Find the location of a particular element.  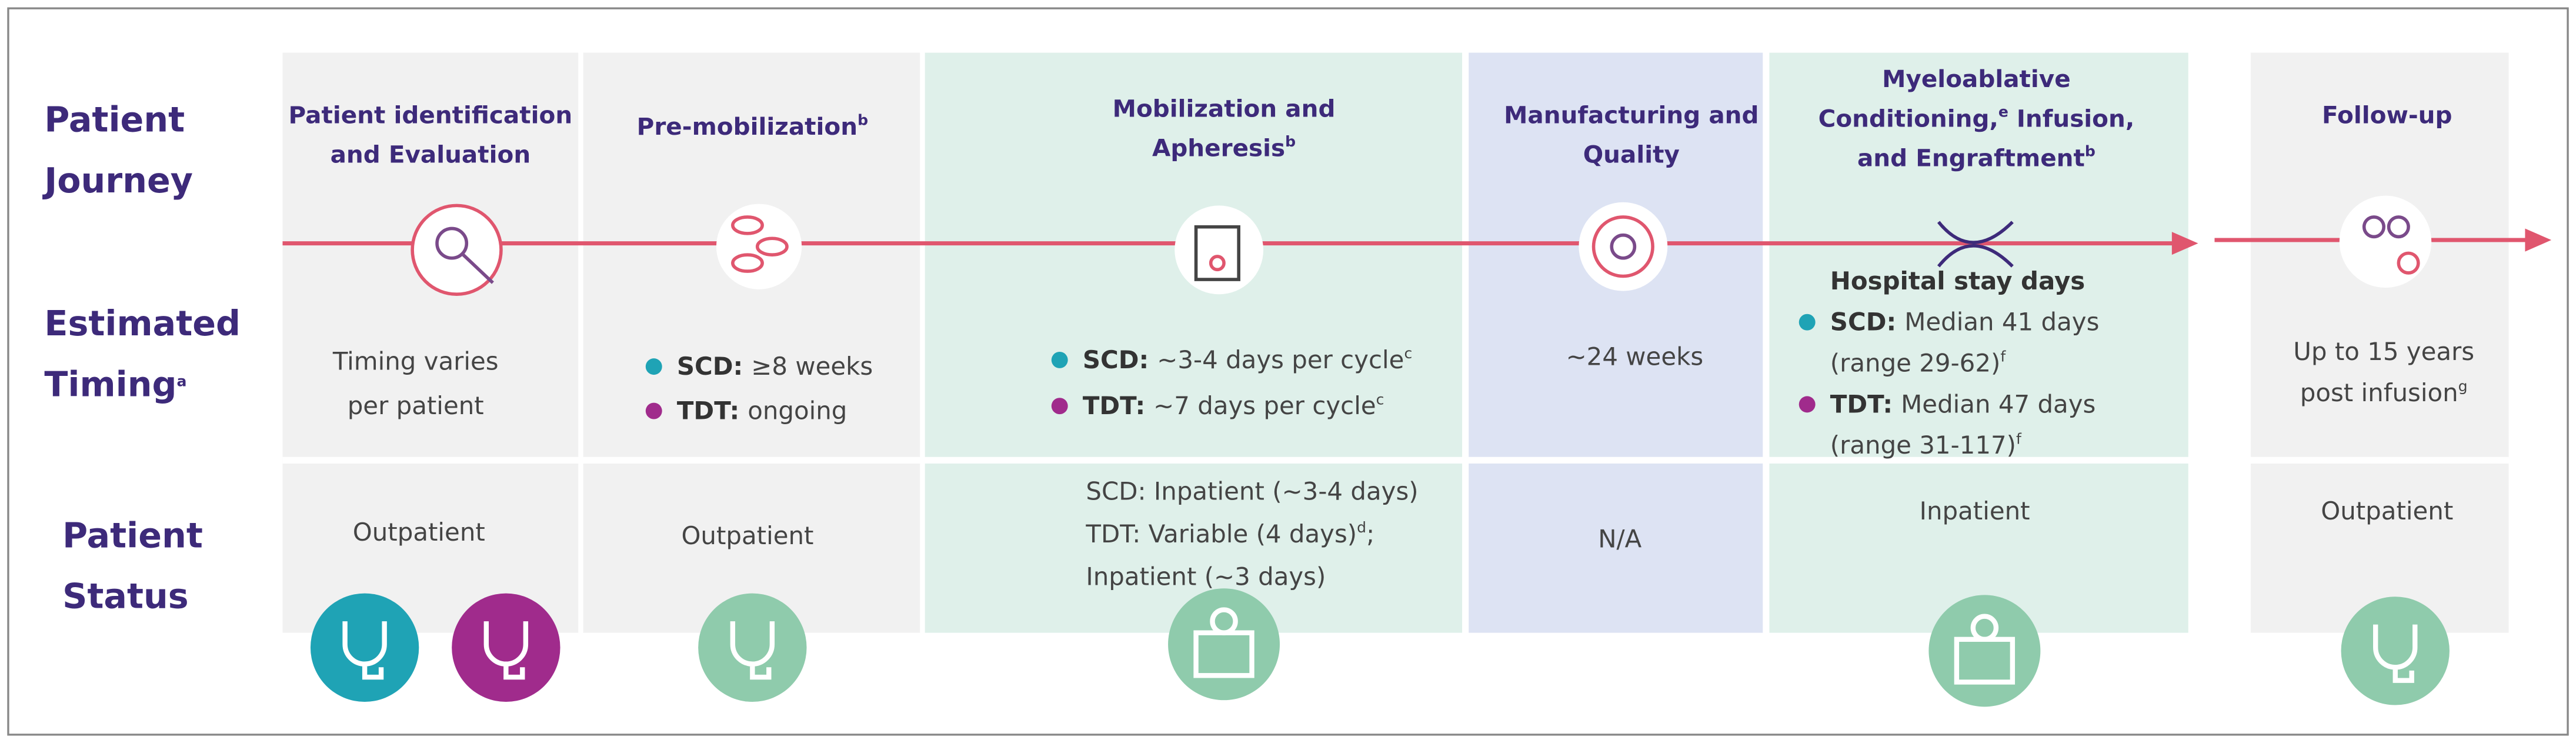

text-segment: per patient is located at coordinates (416, 405).